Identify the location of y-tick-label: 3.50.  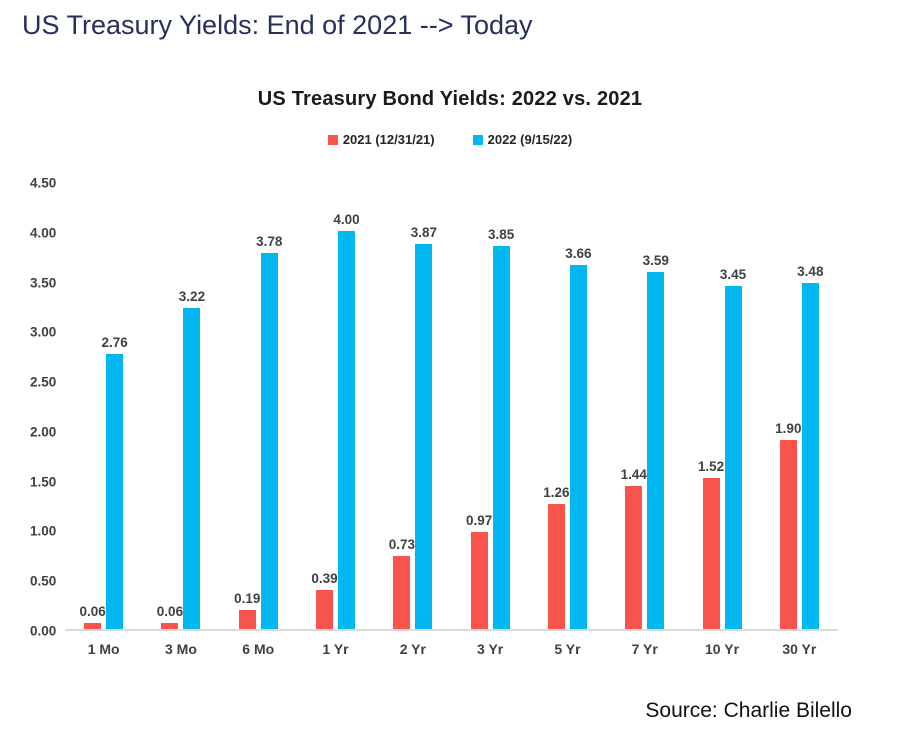
(43, 283).